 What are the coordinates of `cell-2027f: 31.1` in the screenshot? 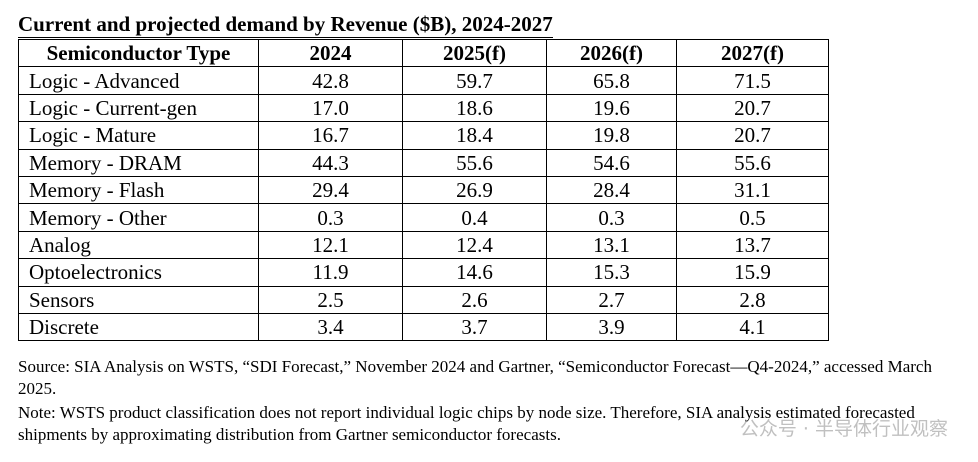 It's located at (752, 190).